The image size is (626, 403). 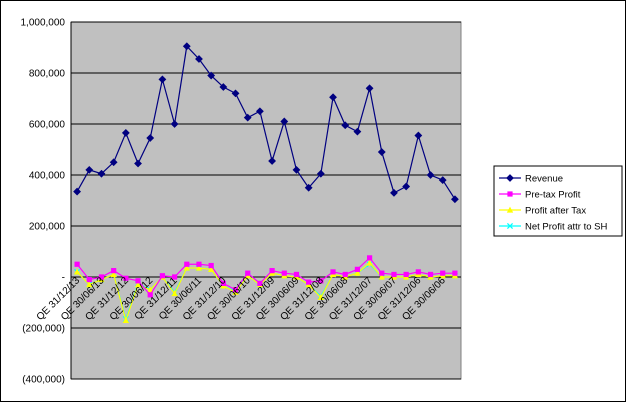 What do you see at coordinates (47, 125) in the screenshot?
I see `y-tick-label: 600,000` at bounding box center [47, 125].